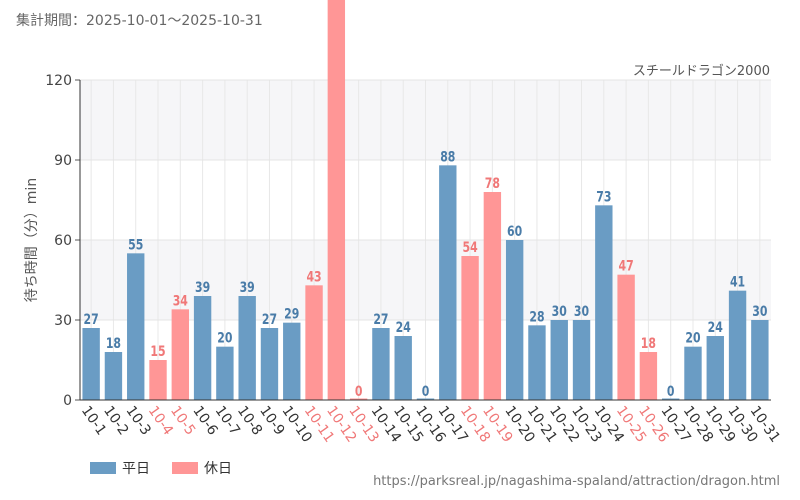 This screenshot has height=500, width=800. I want to click on bar-offscale, so click(336, 200).